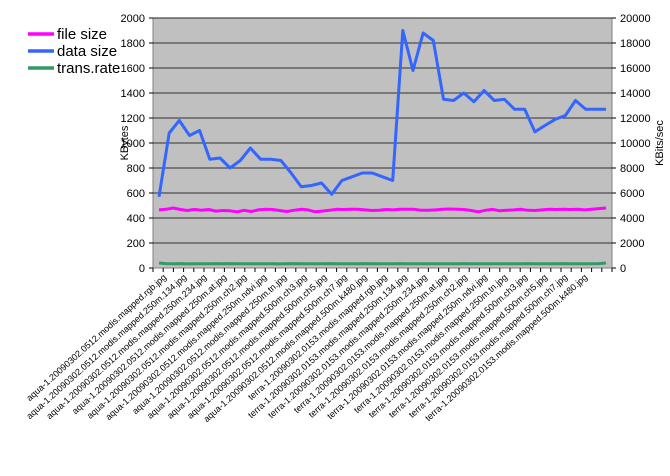  What do you see at coordinates (133, 44) in the screenshot?
I see `left-tick-label: 1800` at bounding box center [133, 44].